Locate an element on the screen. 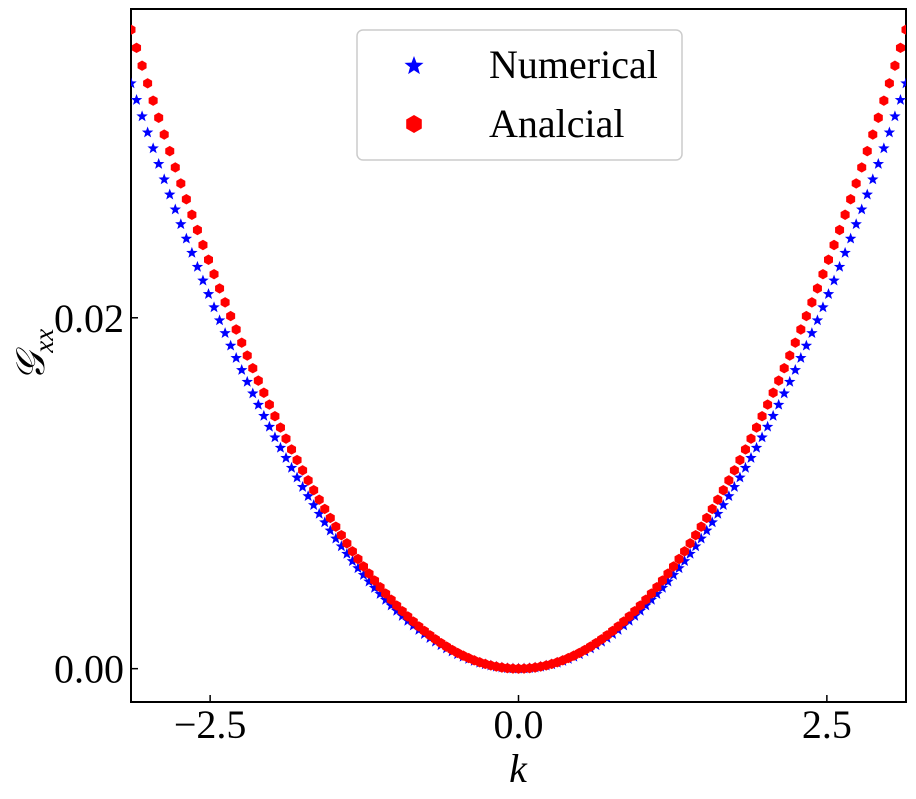 The width and height of the screenshot is (916, 799). hexagon-icon is located at coordinates (414, 124).